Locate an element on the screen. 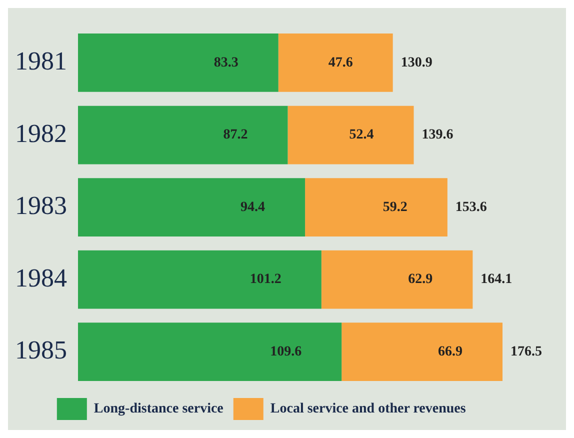 The height and width of the screenshot is (438, 574). y-tick-label: 1983 is located at coordinates (41, 205).